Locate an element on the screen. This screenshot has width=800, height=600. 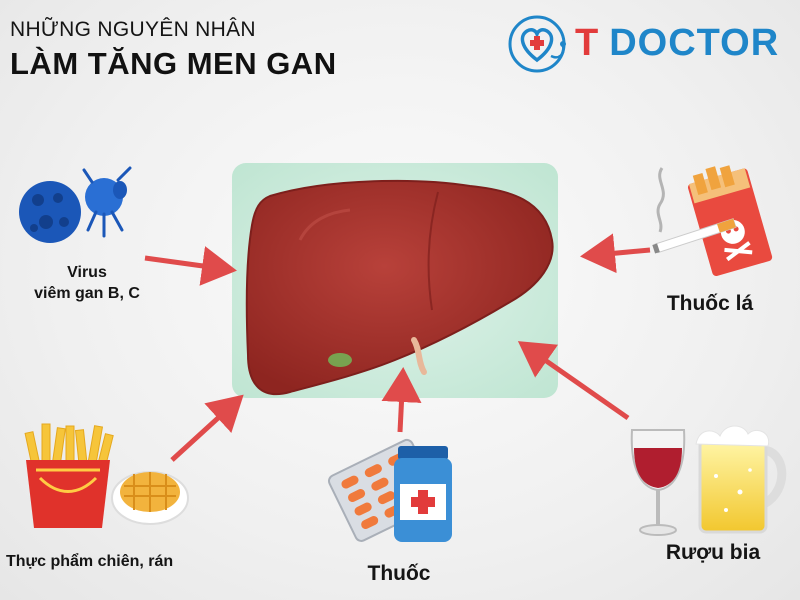
arrow-alcohol is located at coordinates (573, 381).